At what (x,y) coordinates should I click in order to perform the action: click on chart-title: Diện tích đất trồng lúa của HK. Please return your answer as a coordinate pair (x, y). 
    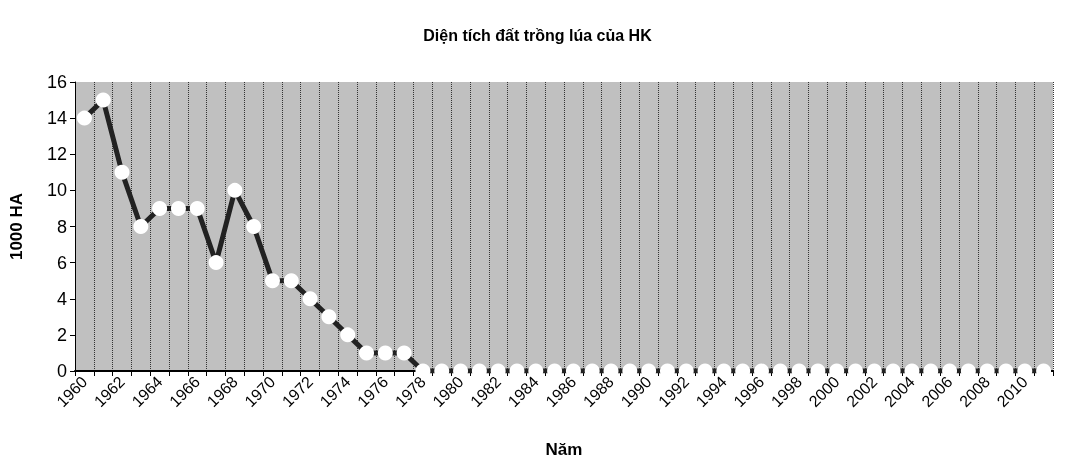
    Looking at the image, I should click on (538, 35).